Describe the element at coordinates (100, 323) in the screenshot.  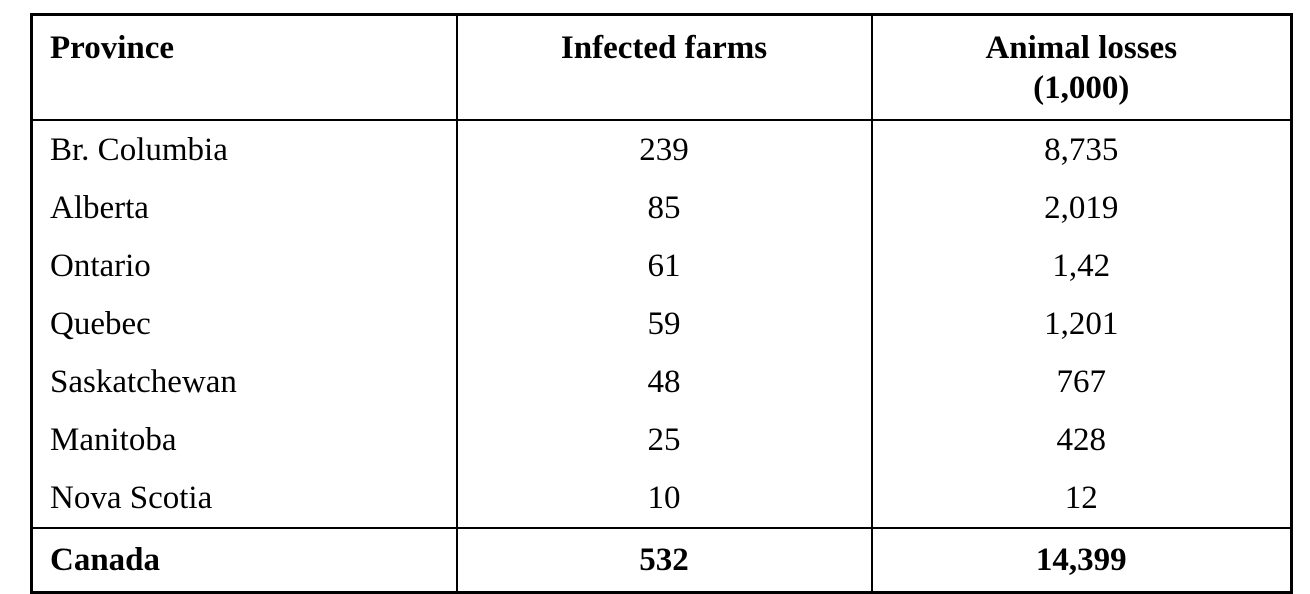
I see `province-cell: Quebec` at that location.